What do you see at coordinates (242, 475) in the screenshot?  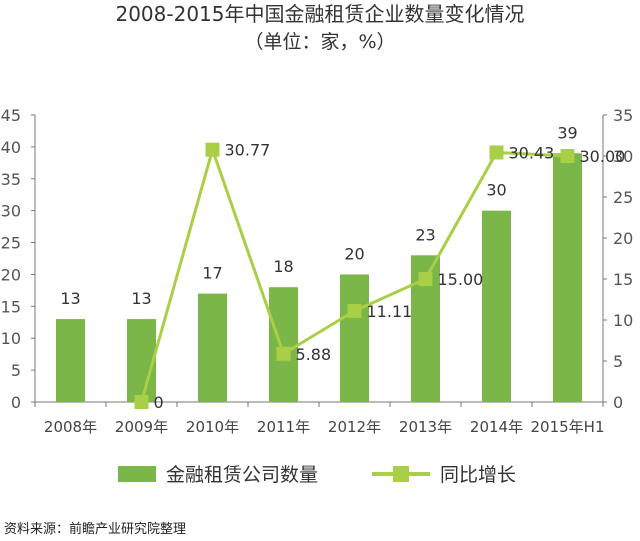 I see `legend-bar-label: 金融租赁公司数量` at bounding box center [242, 475].